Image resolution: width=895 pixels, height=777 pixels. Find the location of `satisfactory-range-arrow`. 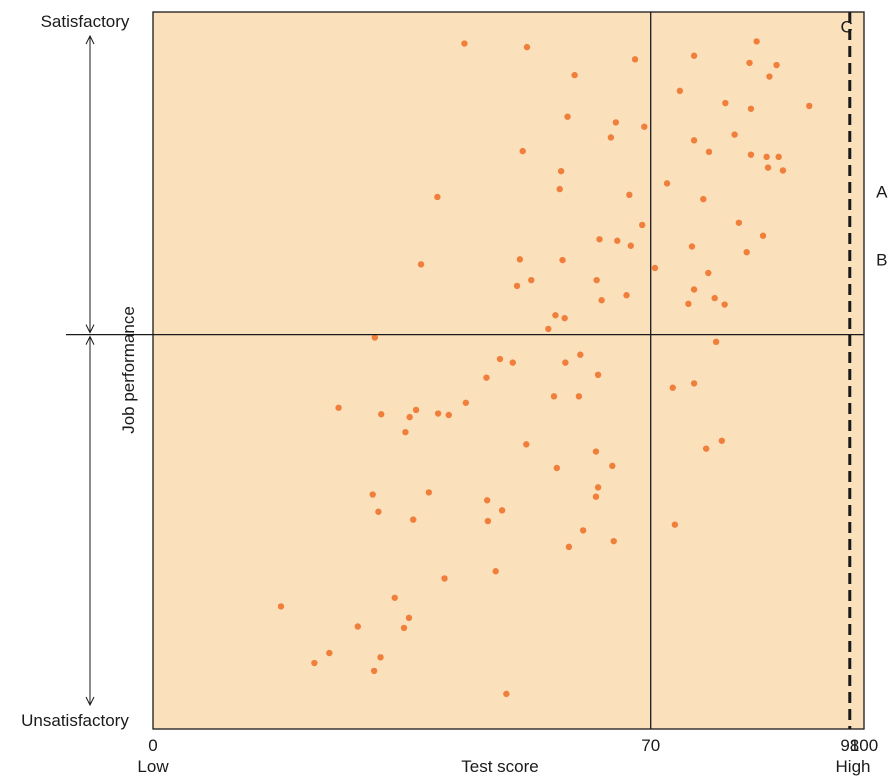

satisfactory-range-arrow is located at coordinates (90, 184).